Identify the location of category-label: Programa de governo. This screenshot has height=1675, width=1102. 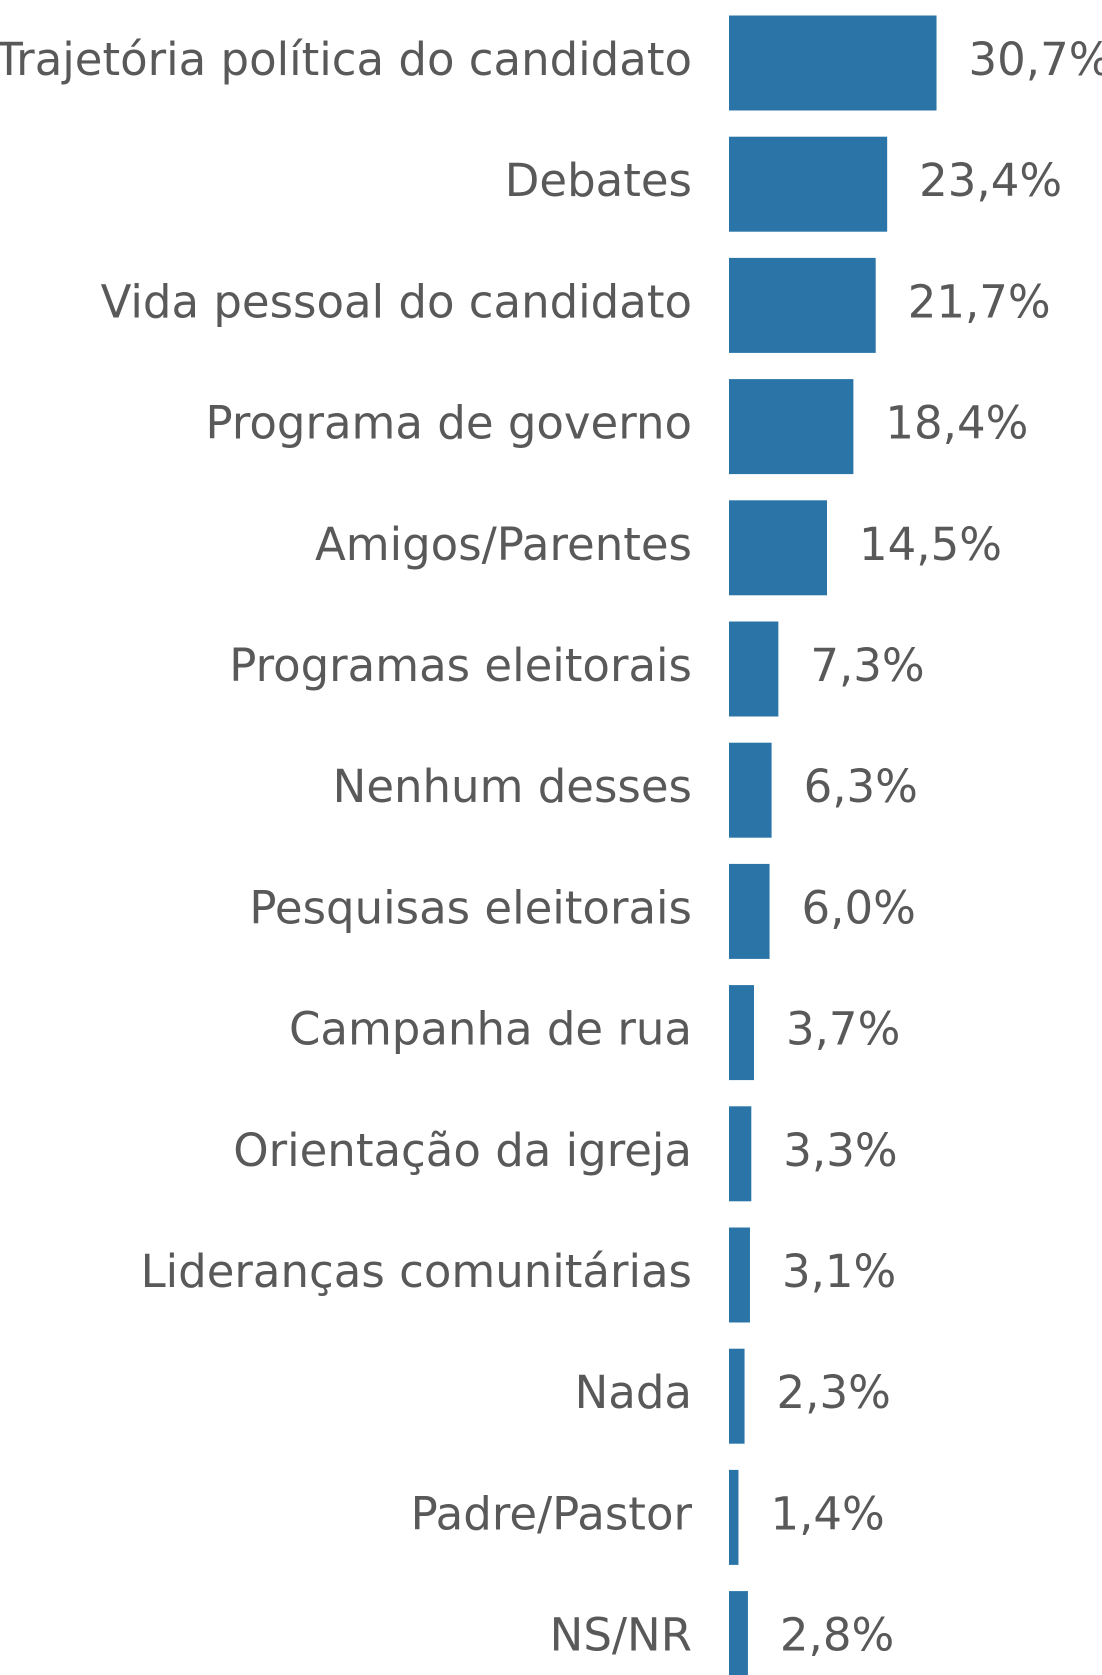
(449, 423).